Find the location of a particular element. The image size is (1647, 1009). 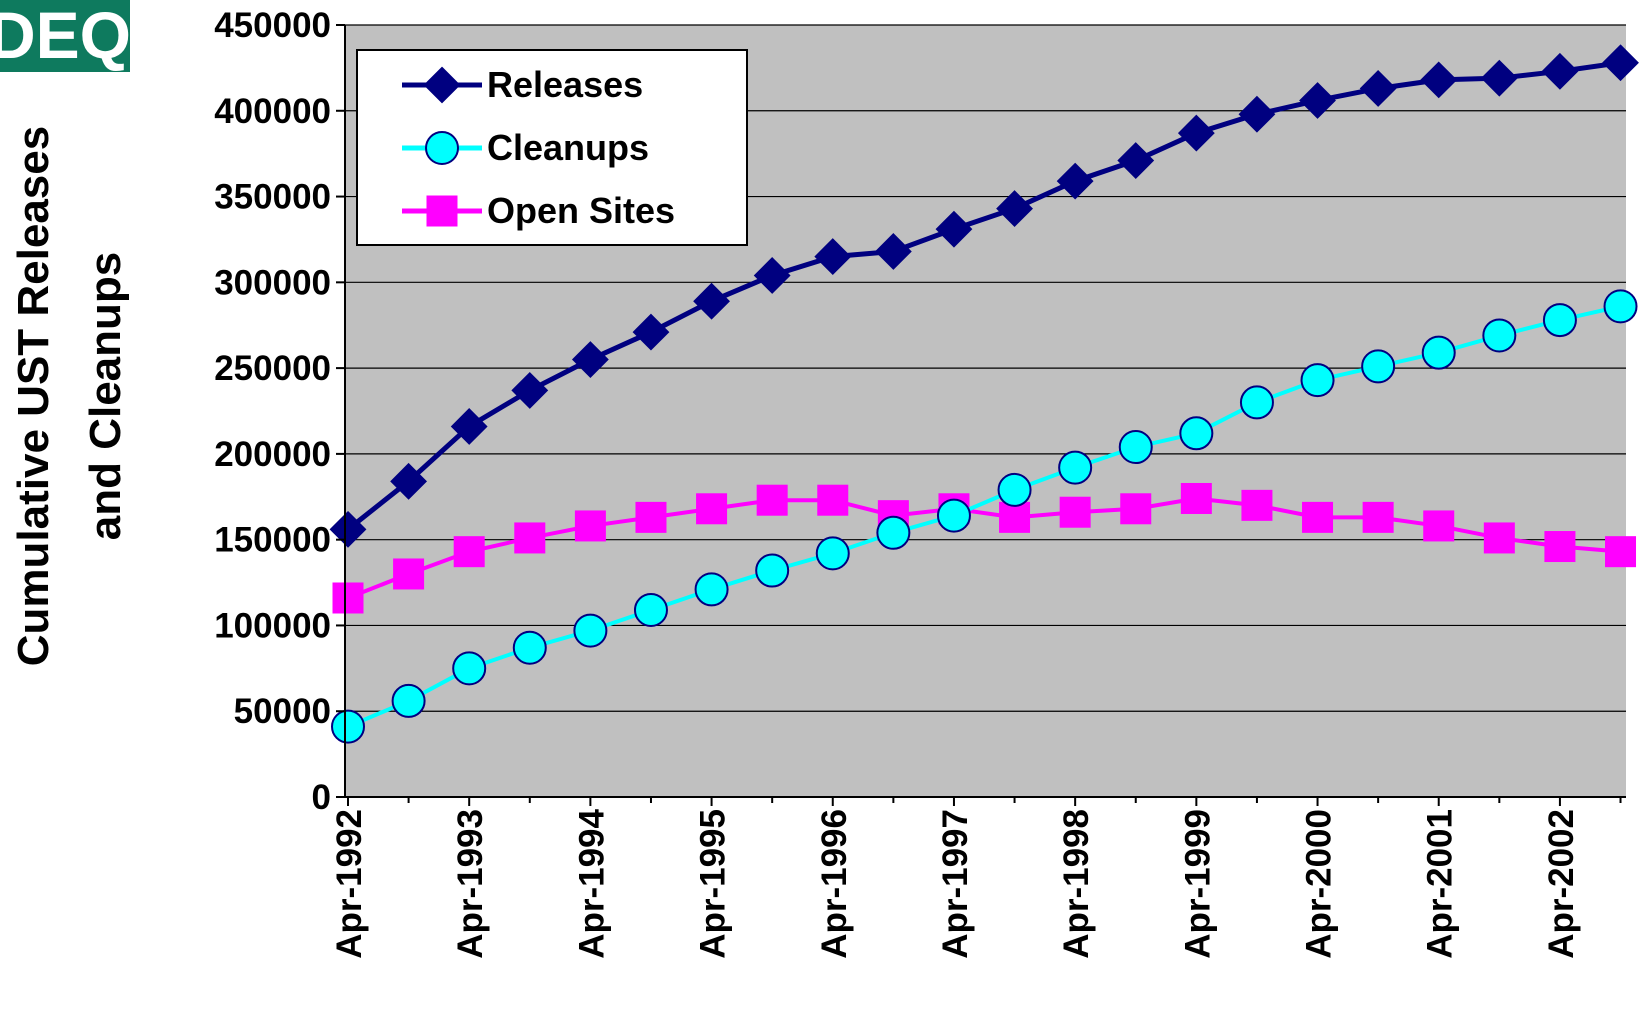

deq-logo-text: DEQ is located at coordinates (65, 36).